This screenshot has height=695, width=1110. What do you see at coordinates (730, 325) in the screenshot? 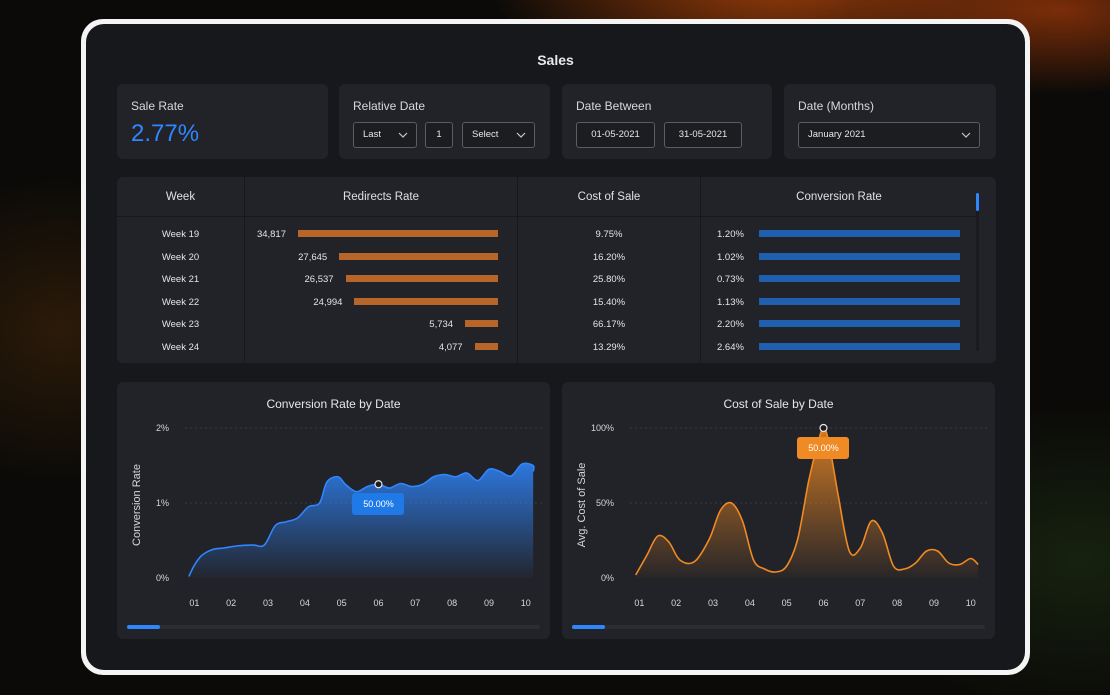
I see `conversion-cell: 2.20%` at bounding box center [730, 325].